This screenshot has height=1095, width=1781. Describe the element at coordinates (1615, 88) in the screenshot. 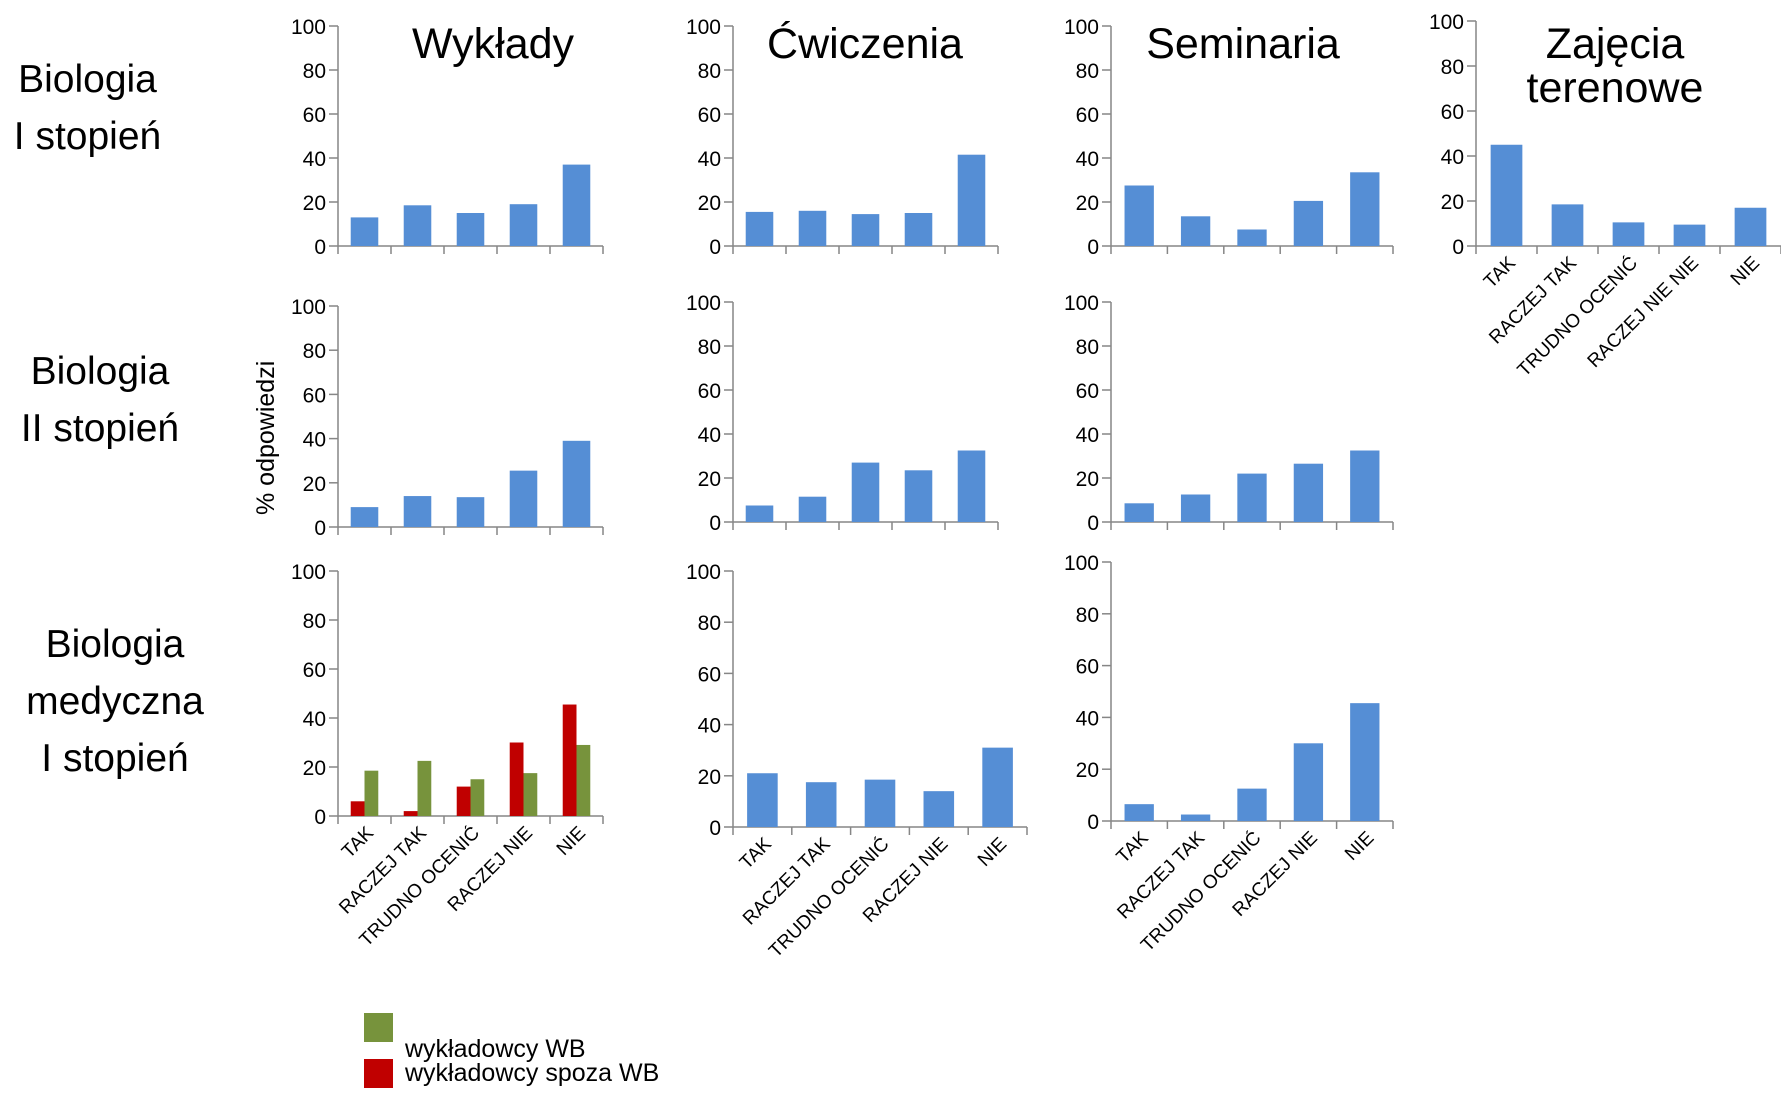

I see `col-title-line: terenowe` at that location.